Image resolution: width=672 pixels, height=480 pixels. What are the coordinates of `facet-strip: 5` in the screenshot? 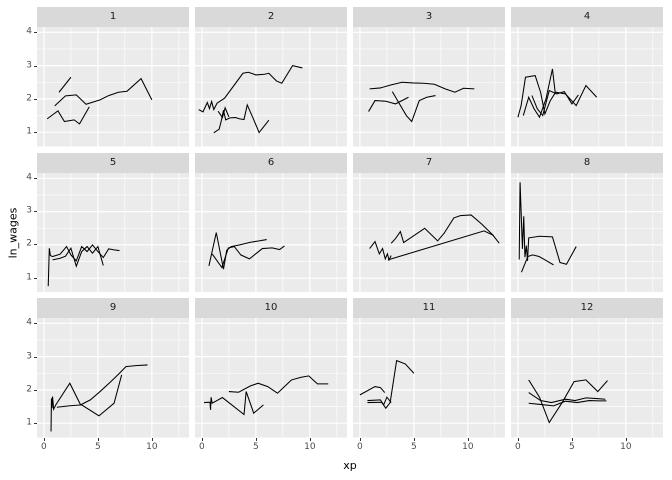 It's located at (113, 162).